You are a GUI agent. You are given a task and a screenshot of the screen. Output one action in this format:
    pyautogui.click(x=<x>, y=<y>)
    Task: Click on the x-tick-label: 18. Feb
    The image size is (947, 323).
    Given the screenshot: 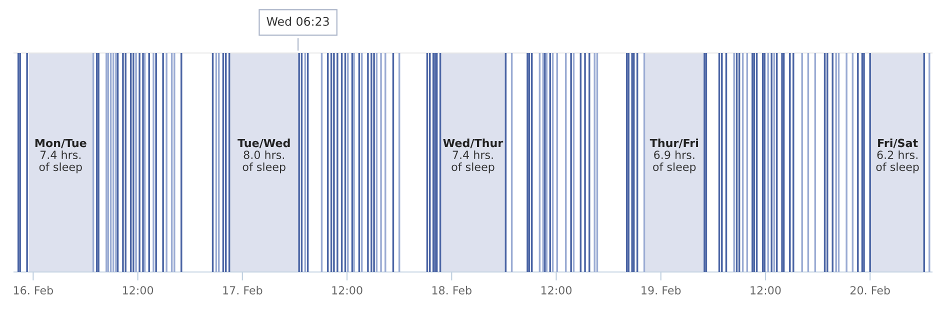 What is the action you would take?
    pyautogui.click(x=452, y=290)
    